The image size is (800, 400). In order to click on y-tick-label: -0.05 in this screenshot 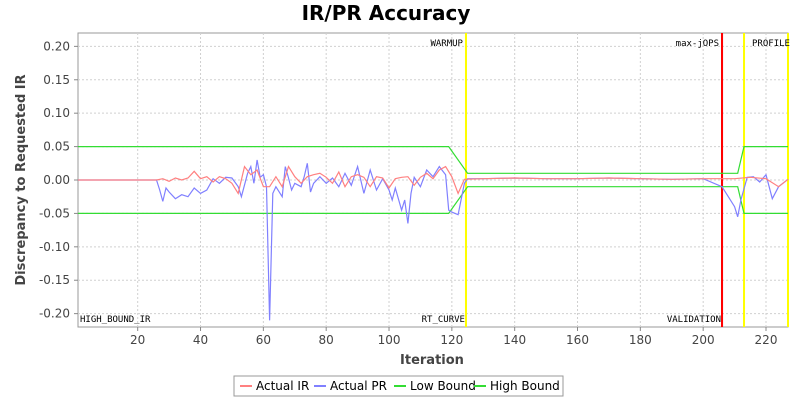, I will do `click(54, 213)`.